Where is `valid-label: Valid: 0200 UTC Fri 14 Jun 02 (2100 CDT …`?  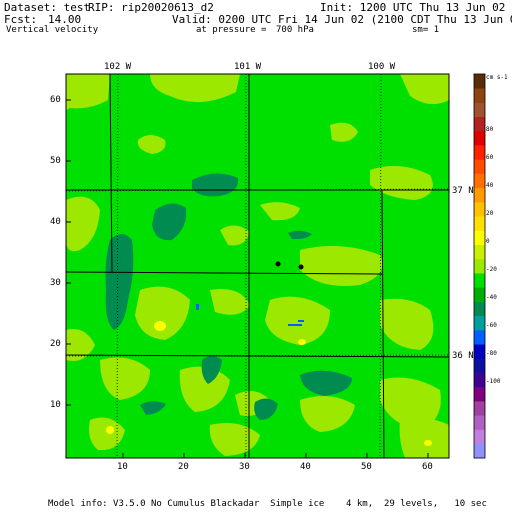
valid-label: Valid: 0200 UTC Fri 14 Jun 02 (2100 CDT … is located at coordinates (342, 19).